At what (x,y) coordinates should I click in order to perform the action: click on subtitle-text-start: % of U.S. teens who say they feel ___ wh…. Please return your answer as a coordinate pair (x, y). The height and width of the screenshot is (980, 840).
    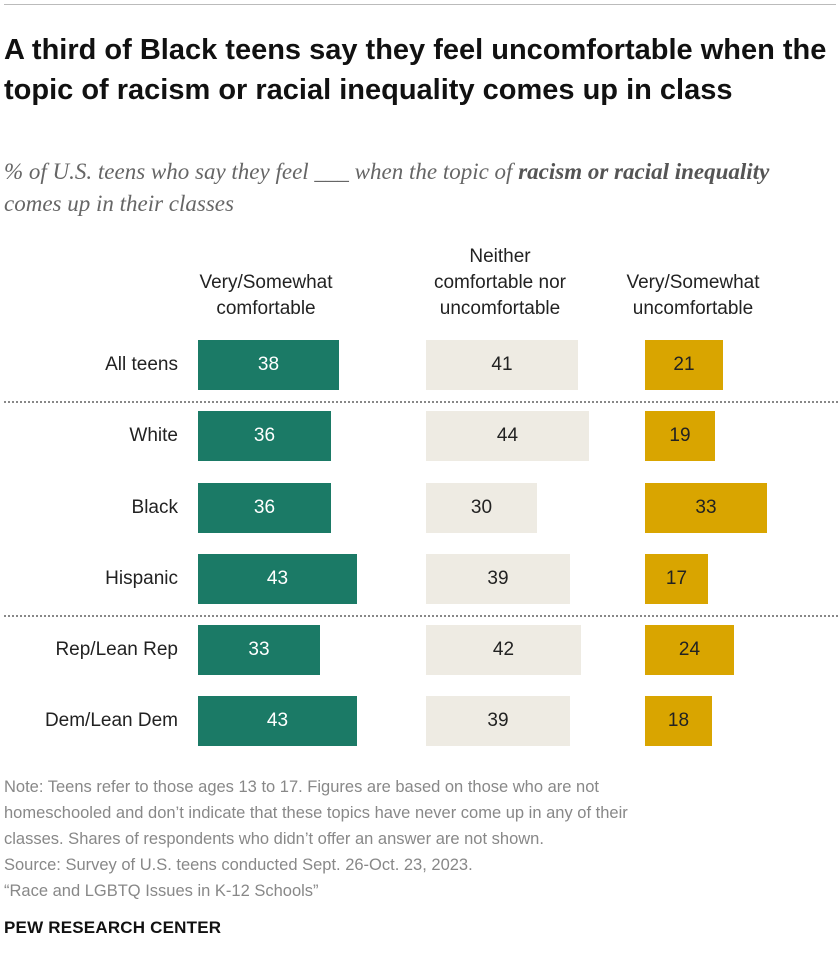
    Looking at the image, I should click on (261, 171).